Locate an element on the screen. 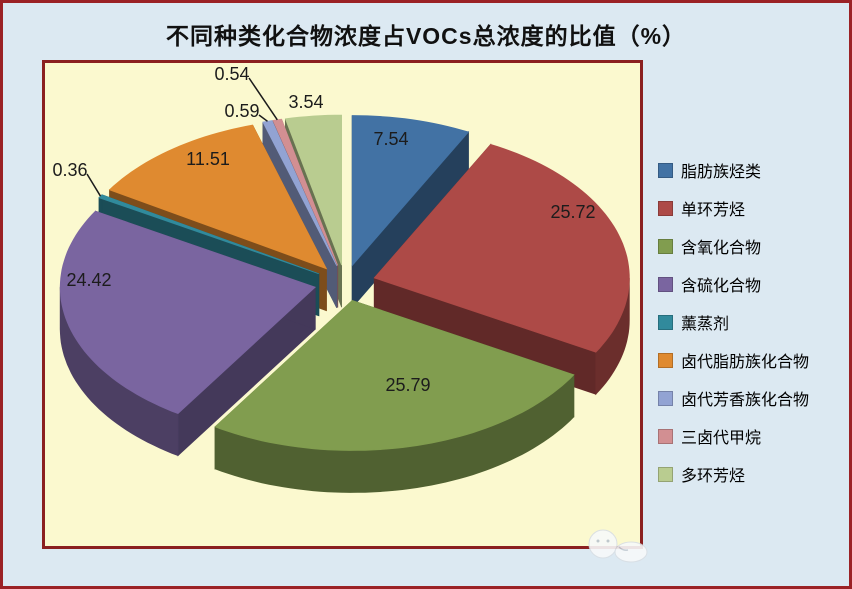 This screenshot has height=589, width=852. legend-item: 含硫化合物 is located at coordinates (753, 284).